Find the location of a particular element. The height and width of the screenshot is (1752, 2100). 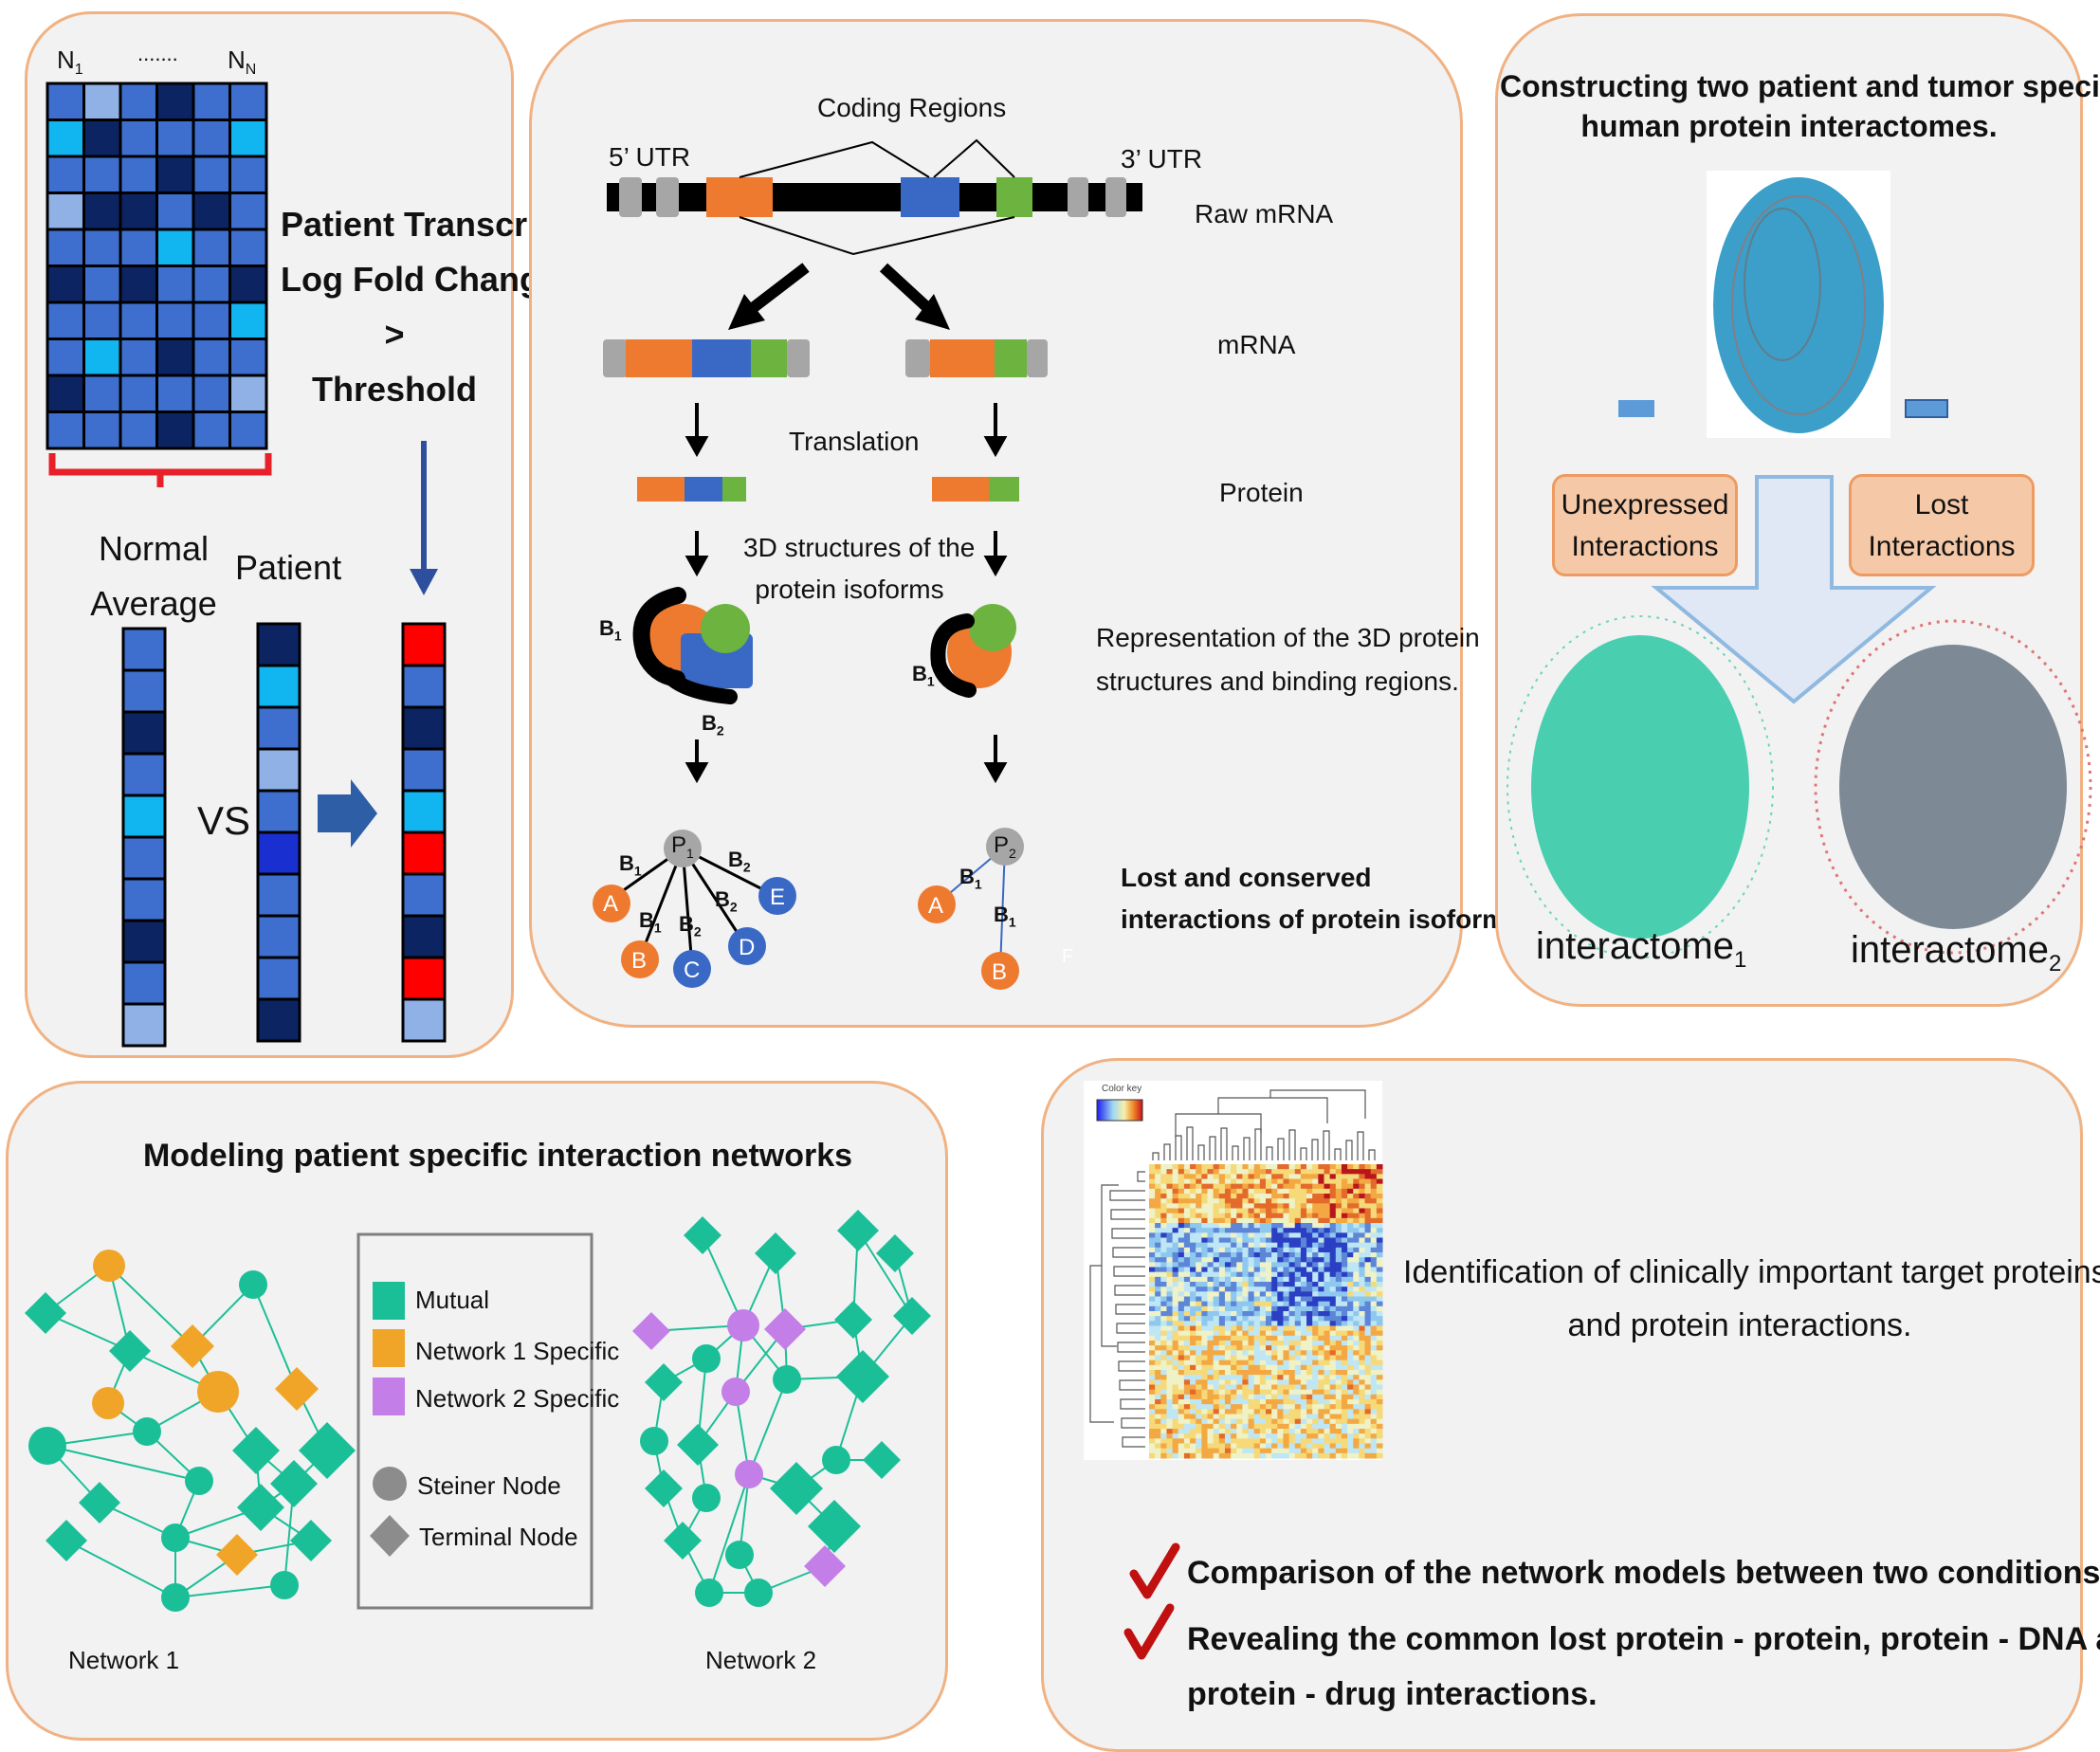

edge-label-b1-b-right: B1 is located at coordinates (1005, 916).